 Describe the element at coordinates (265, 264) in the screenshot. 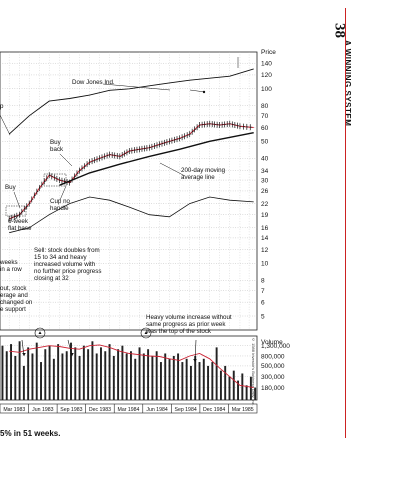

I see `price-tick-label: 10` at that location.